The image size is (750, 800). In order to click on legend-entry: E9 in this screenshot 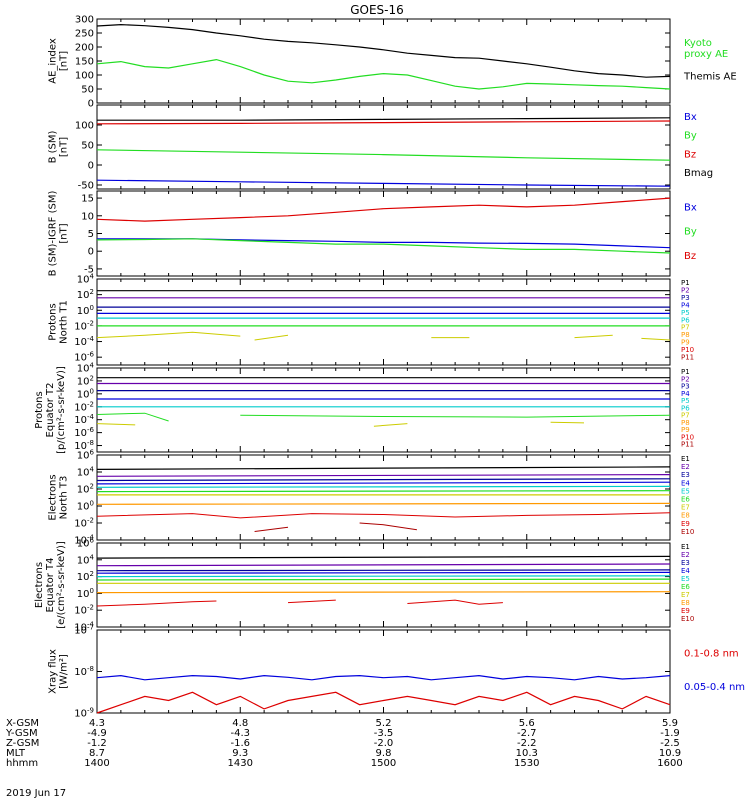, I will do `click(685, 524)`.